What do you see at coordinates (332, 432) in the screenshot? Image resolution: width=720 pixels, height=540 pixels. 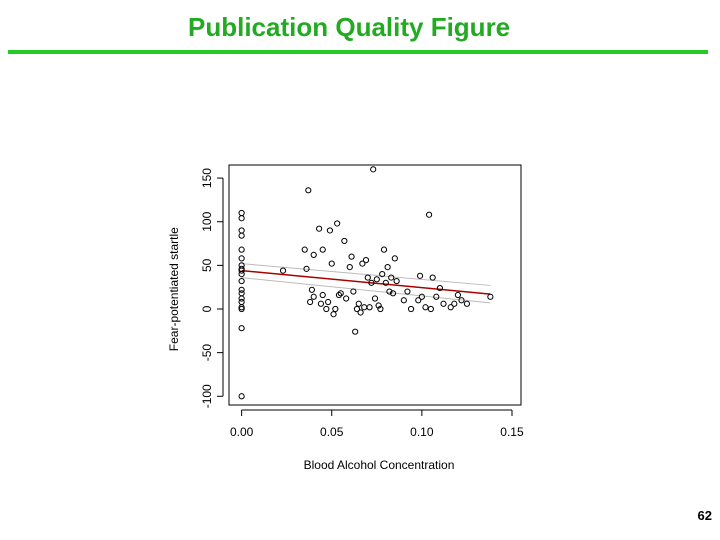 I see `x-tick-label: 0.05` at bounding box center [332, 432].